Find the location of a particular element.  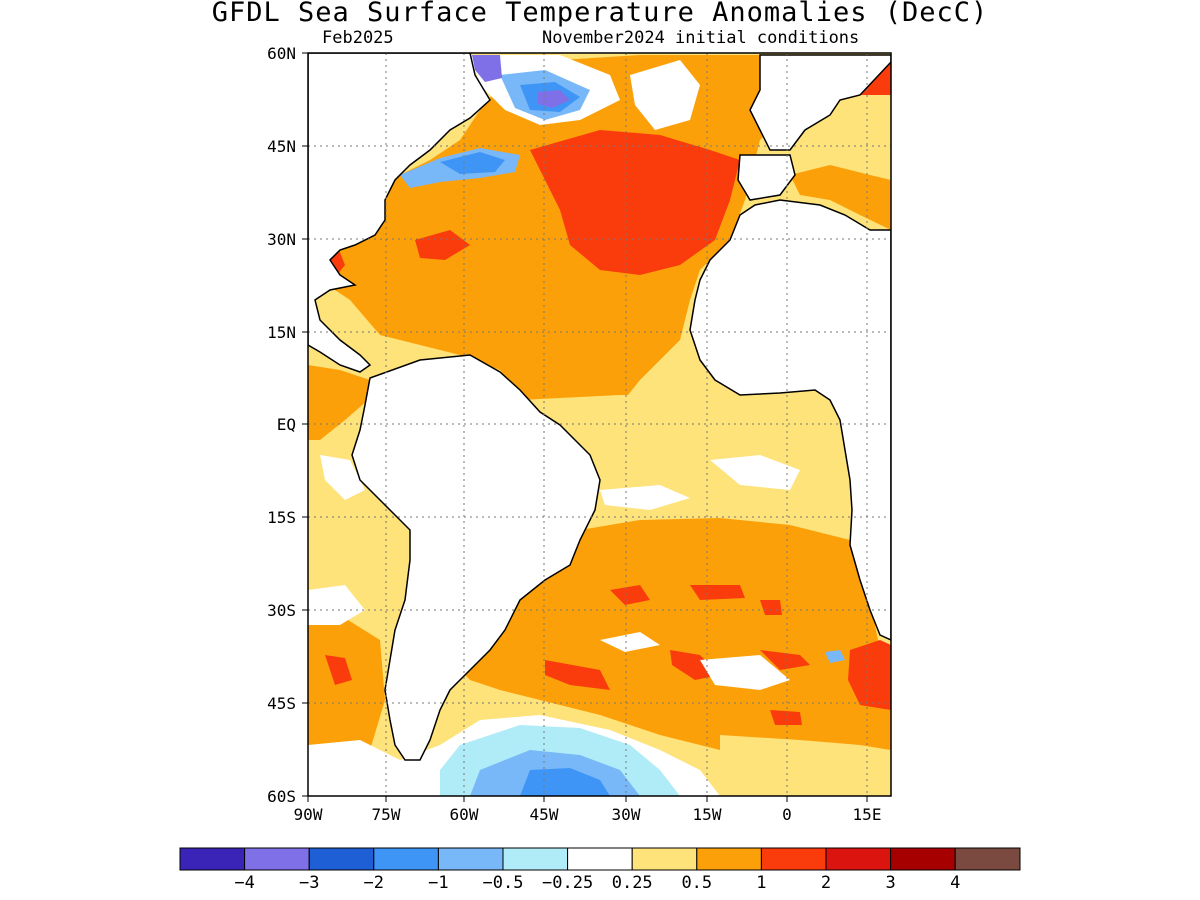

lon-tick-label: 75W is located at coordinates (386, 814).